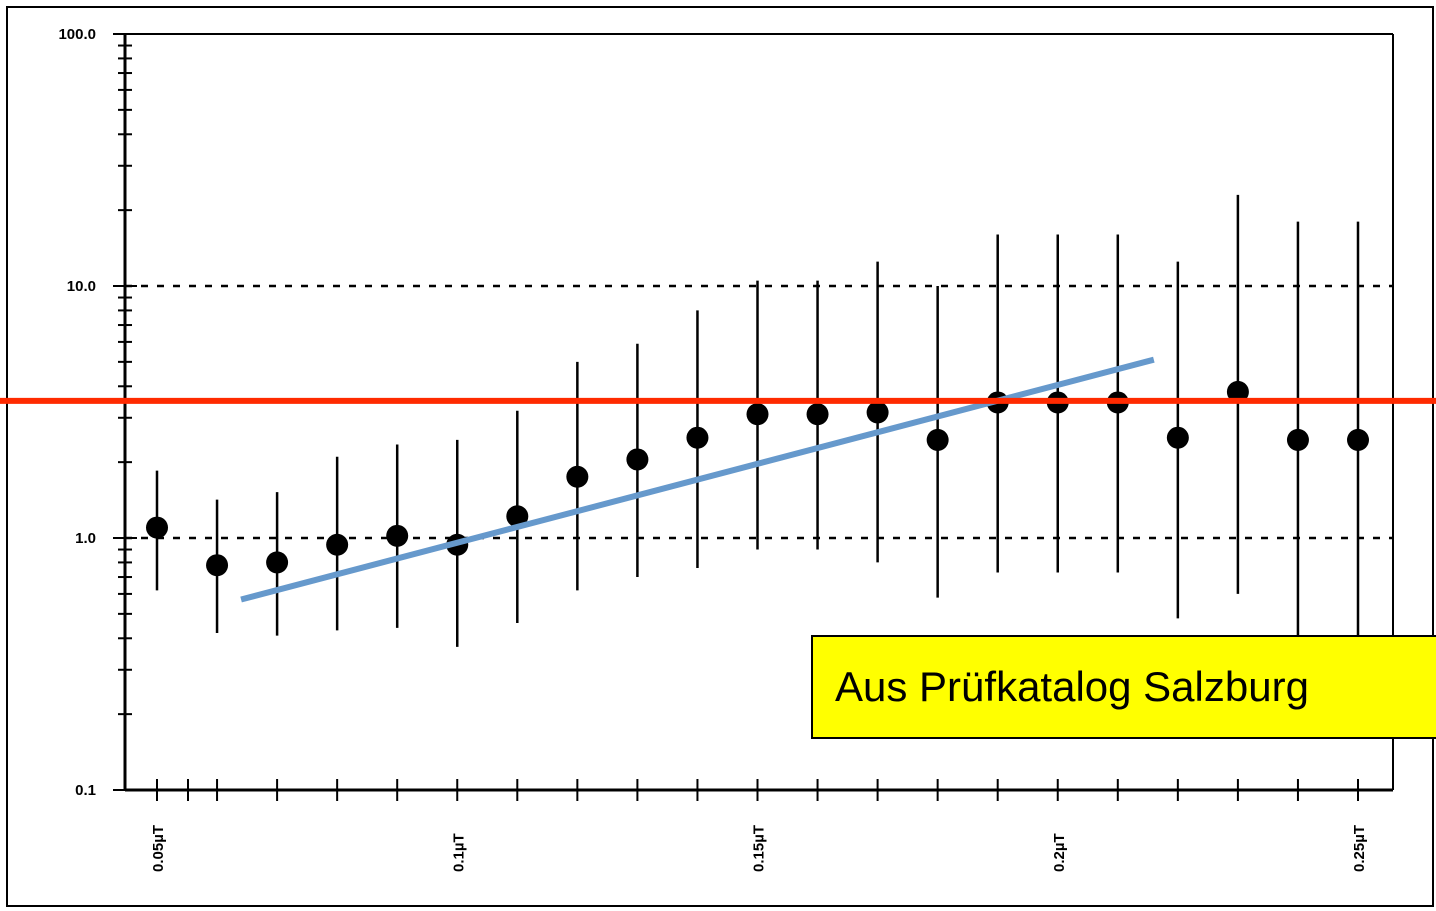 This screenshot has height=911, width=1436. What do you see at coordinates (458, 852) in the screenshot?
I see `x-tick-label: 0.1µT` at bounding box center [458, 852].